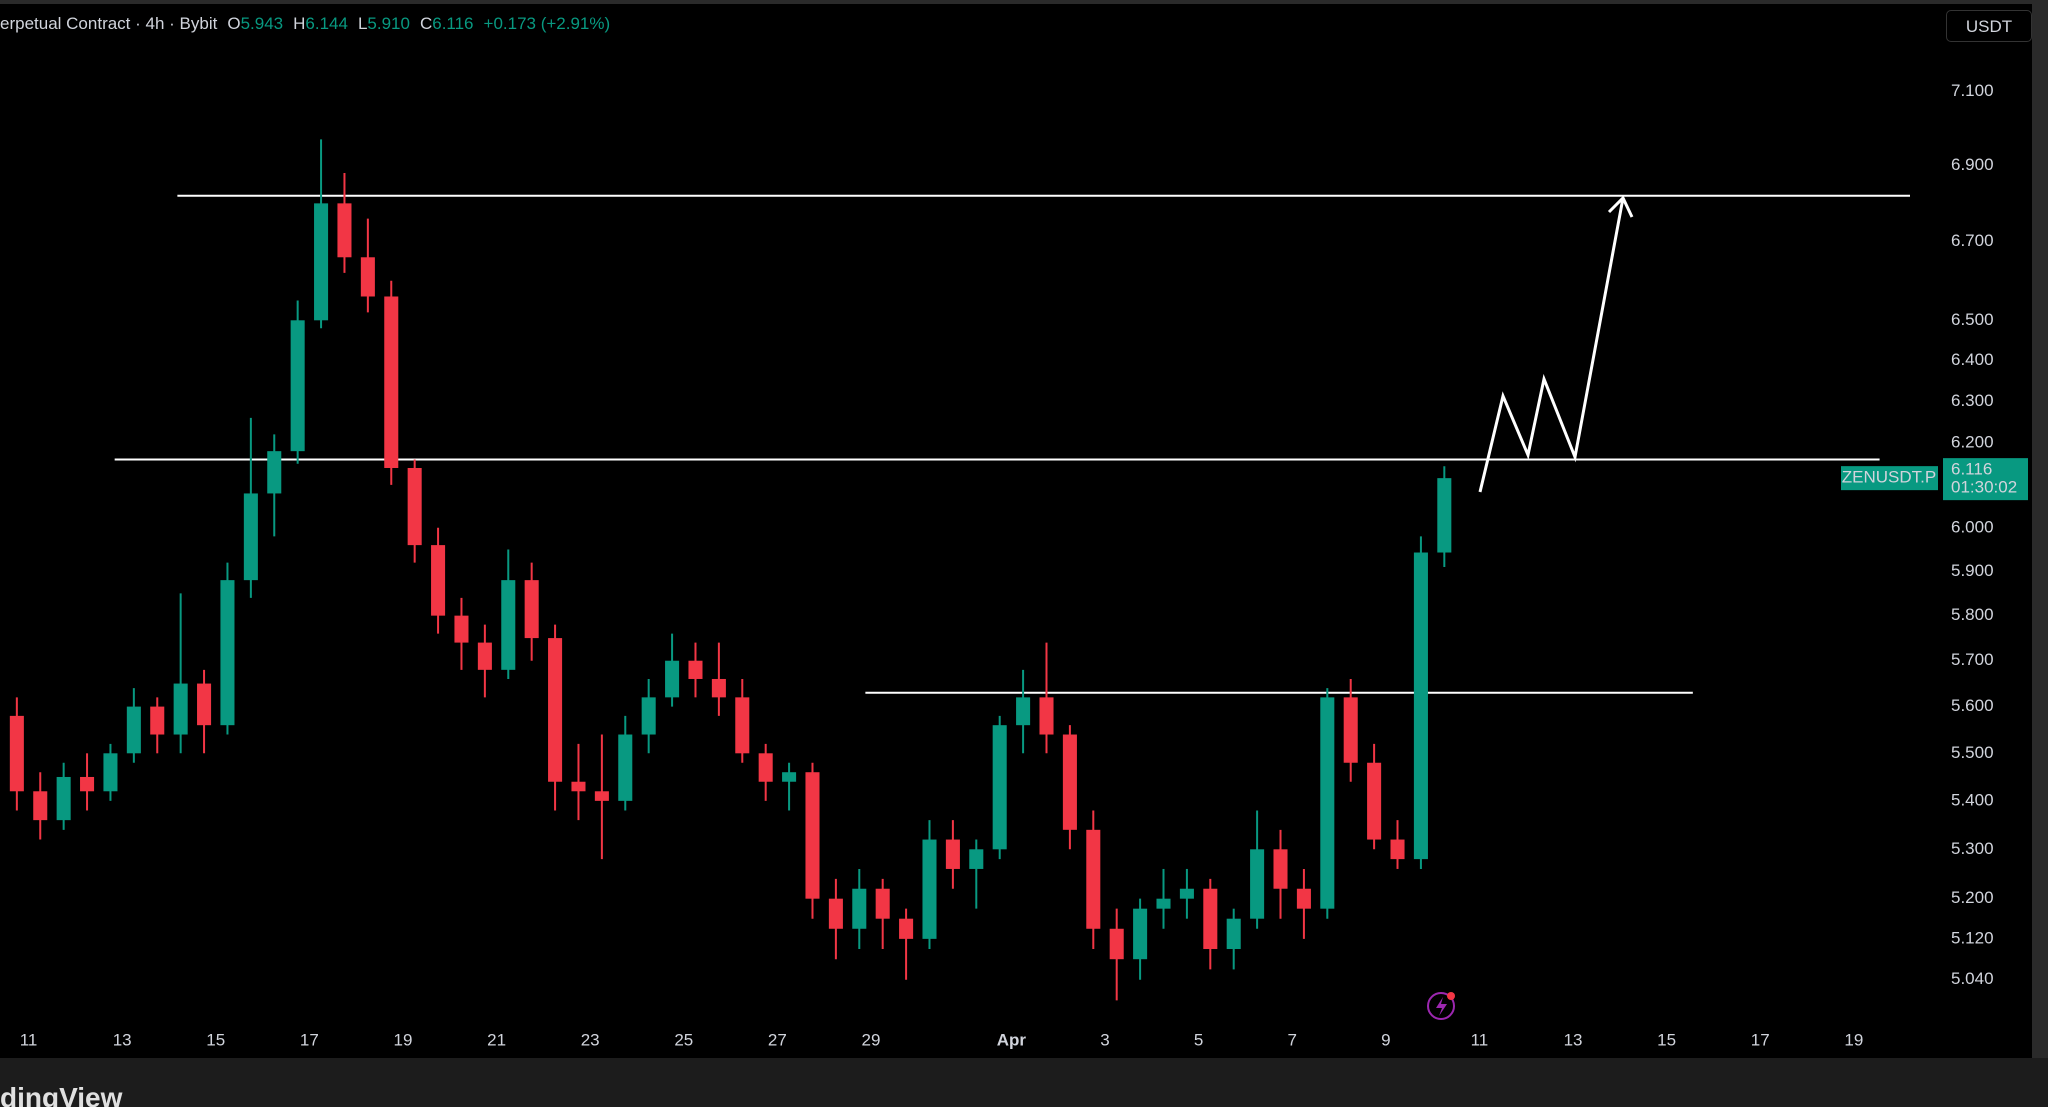 The width and height of the screenshot is (2048, 1107). Describe the element at coordinates (2040, 529) in the screenshot. I see `right-strip` at that location.